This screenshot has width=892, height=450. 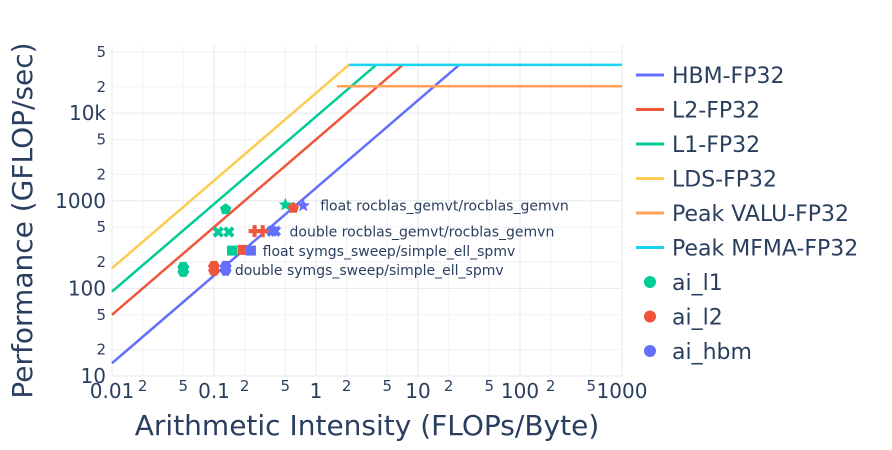 What do you see at coordinates (728, 76) in the screenshot?
I see `legend-label: HBM-FP32` at bounding box center [728, 76].